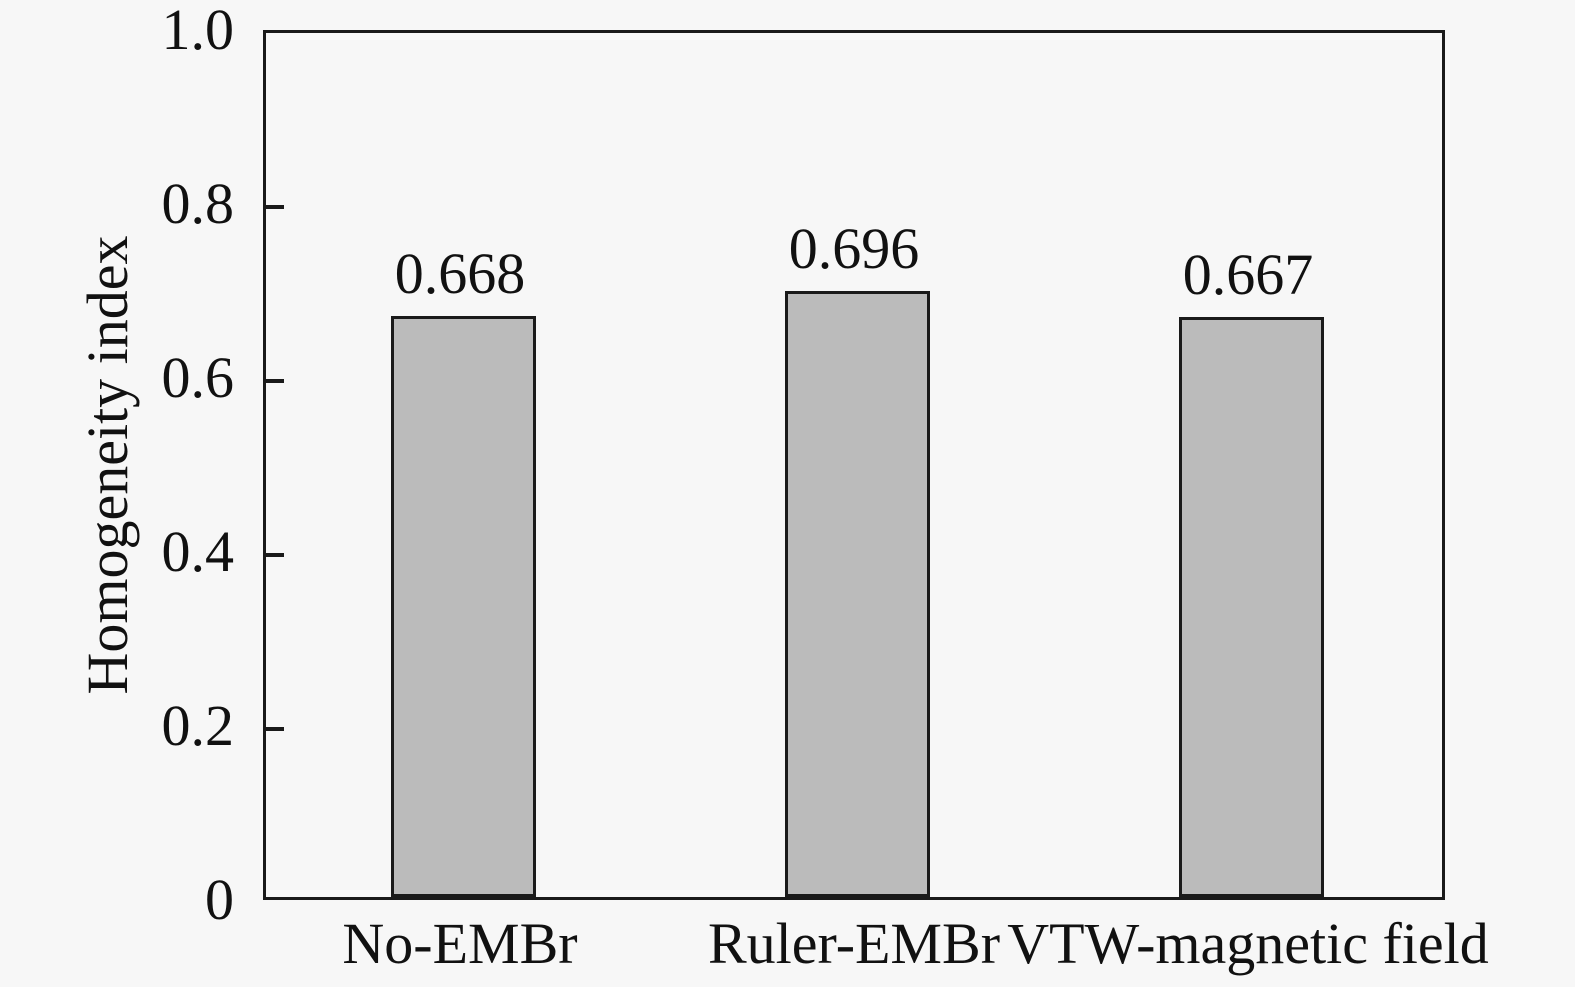  Describe the element at coordinates (198, 203) in the screenshot. I see `y-tick-label: 0.8` at that location.